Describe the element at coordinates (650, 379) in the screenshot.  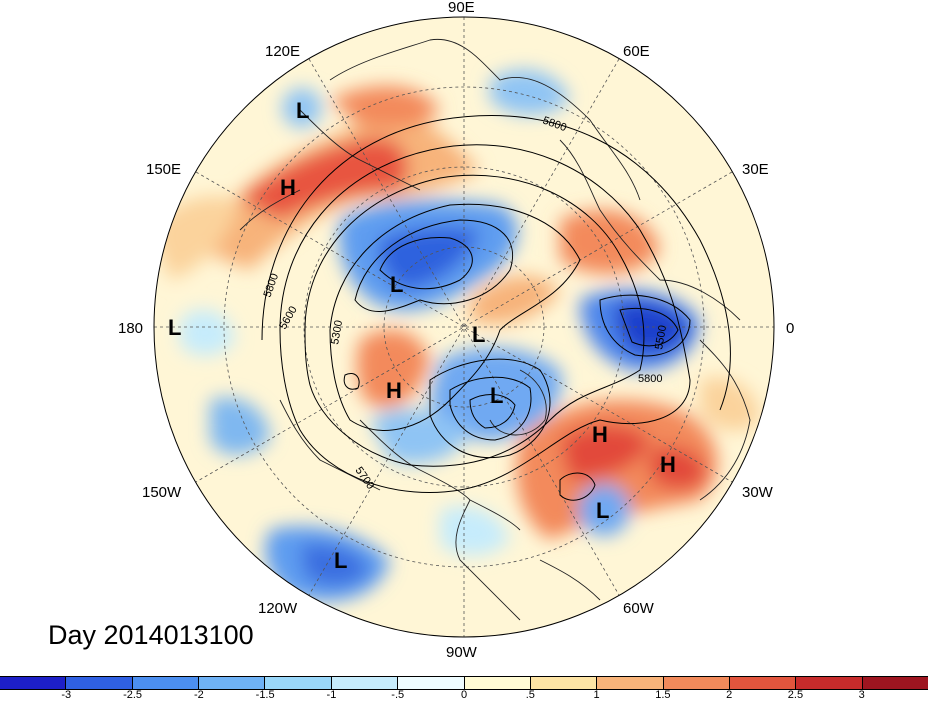
I see `contour-label: 5800` at that location.